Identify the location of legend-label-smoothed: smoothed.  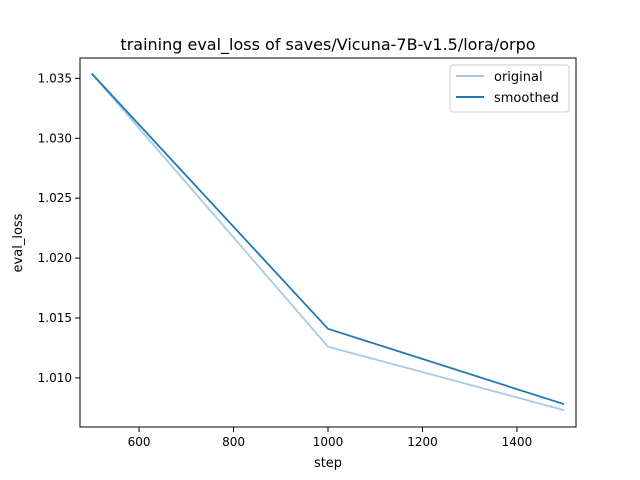
(526, 98).